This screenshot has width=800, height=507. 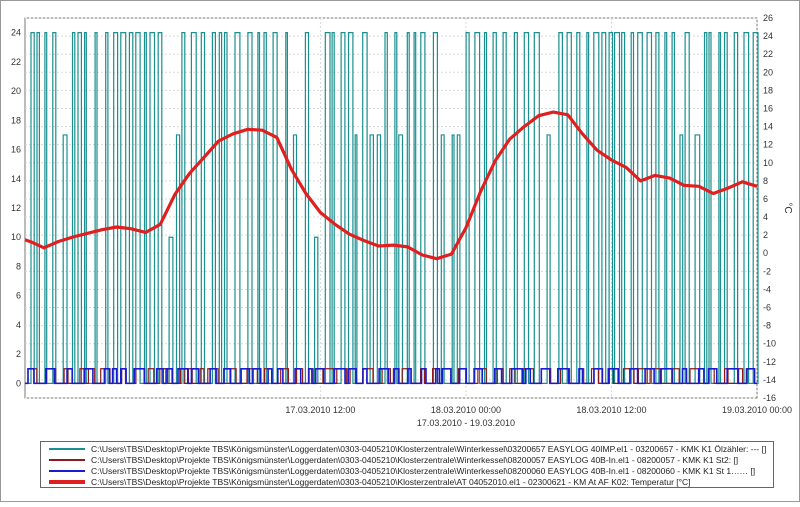 What do you see at coordinates (466, 423) in the screenshot?
I see `x-range-label: 17.03.2010 - 19.03.2010` at bounding box center [466, 423].